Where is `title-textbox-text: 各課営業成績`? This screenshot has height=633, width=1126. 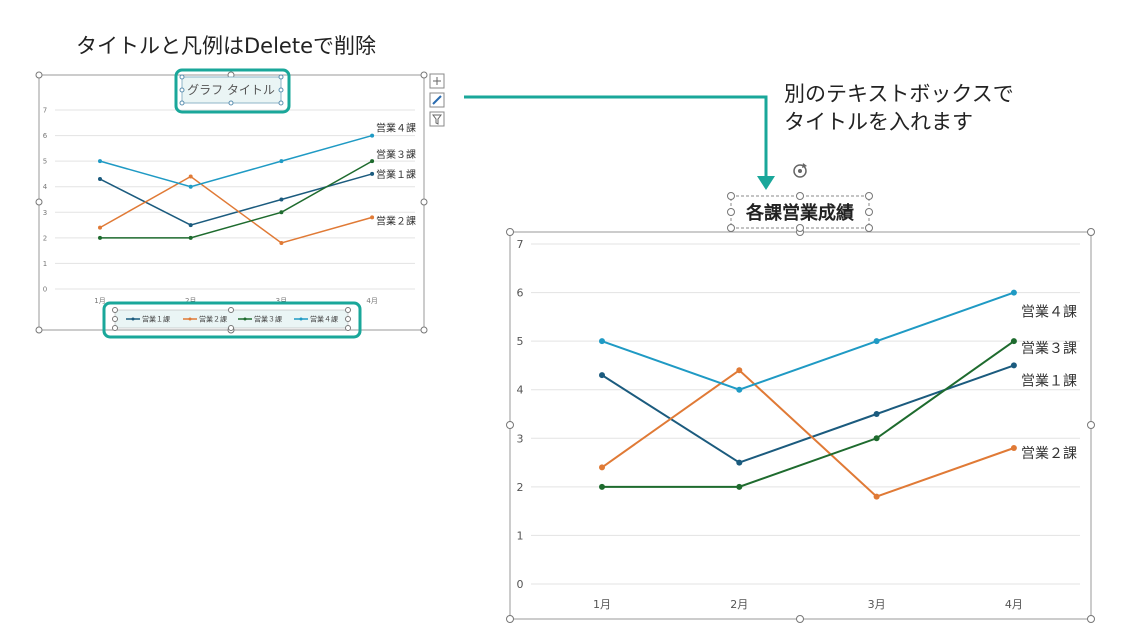
title-textbox-text: 各課営業成績 is located at coordinates (799, 213).